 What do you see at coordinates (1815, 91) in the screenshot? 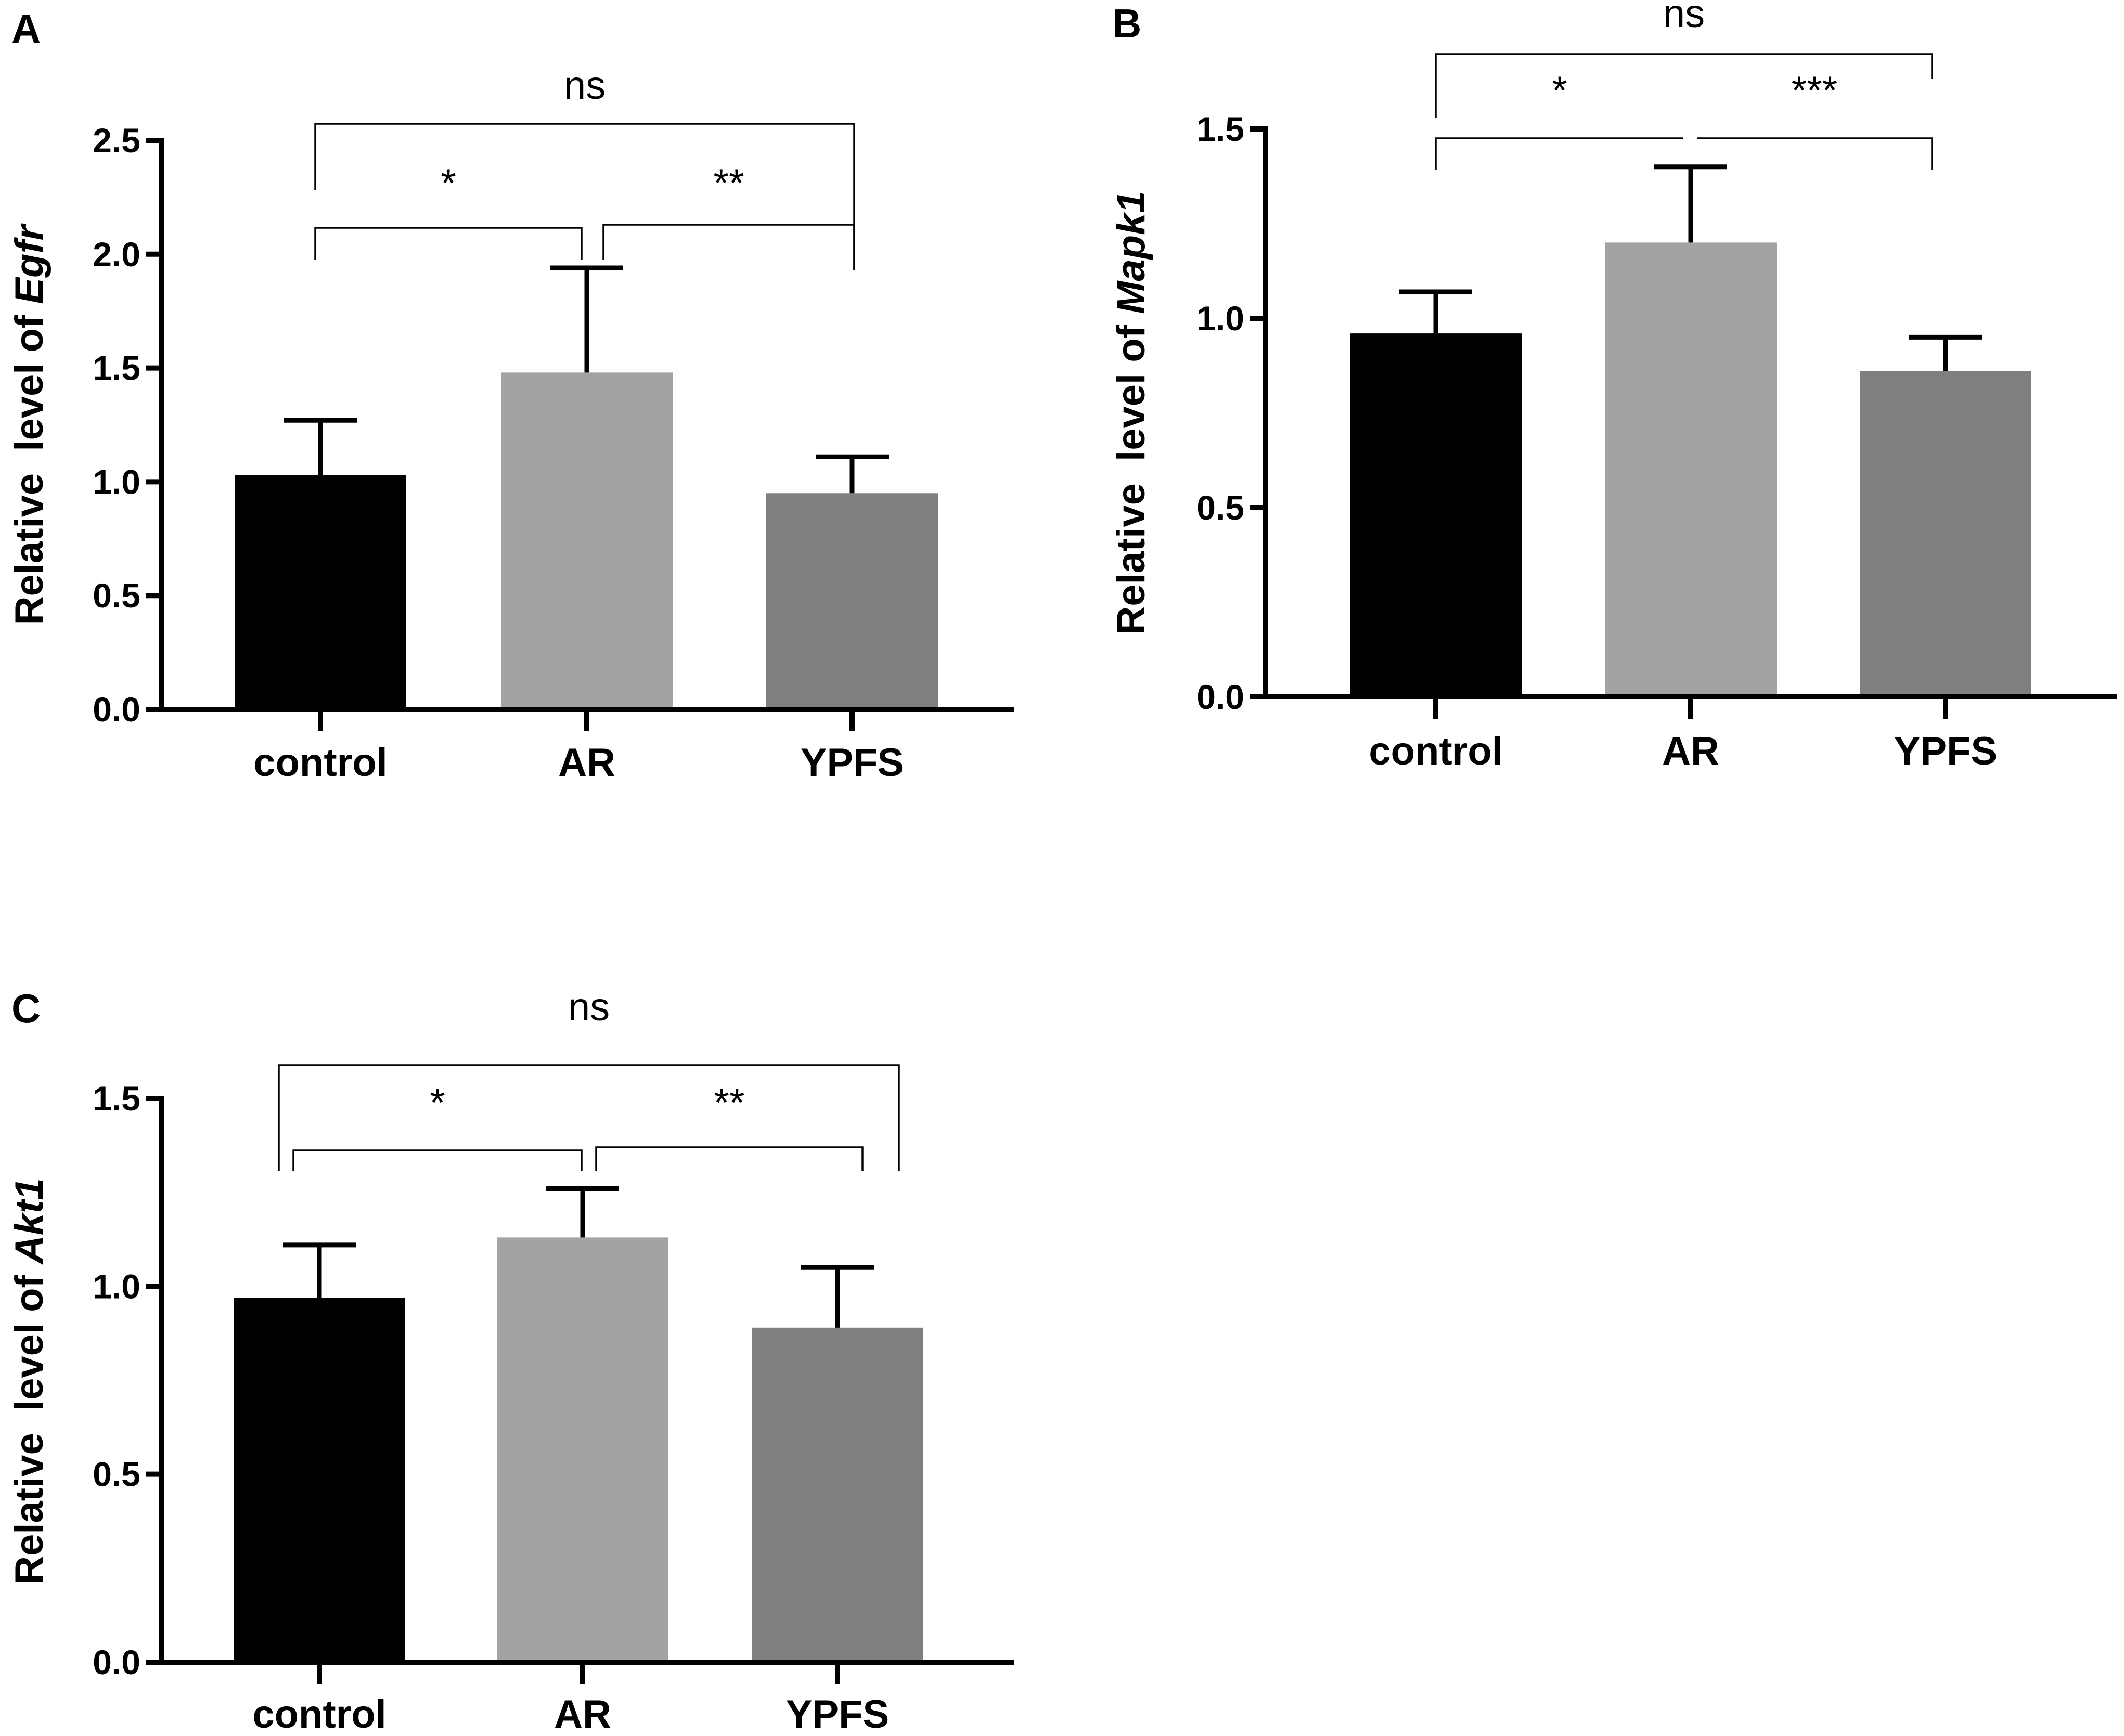
I see `significance-label: ***` at bounding box center [1815, 91].